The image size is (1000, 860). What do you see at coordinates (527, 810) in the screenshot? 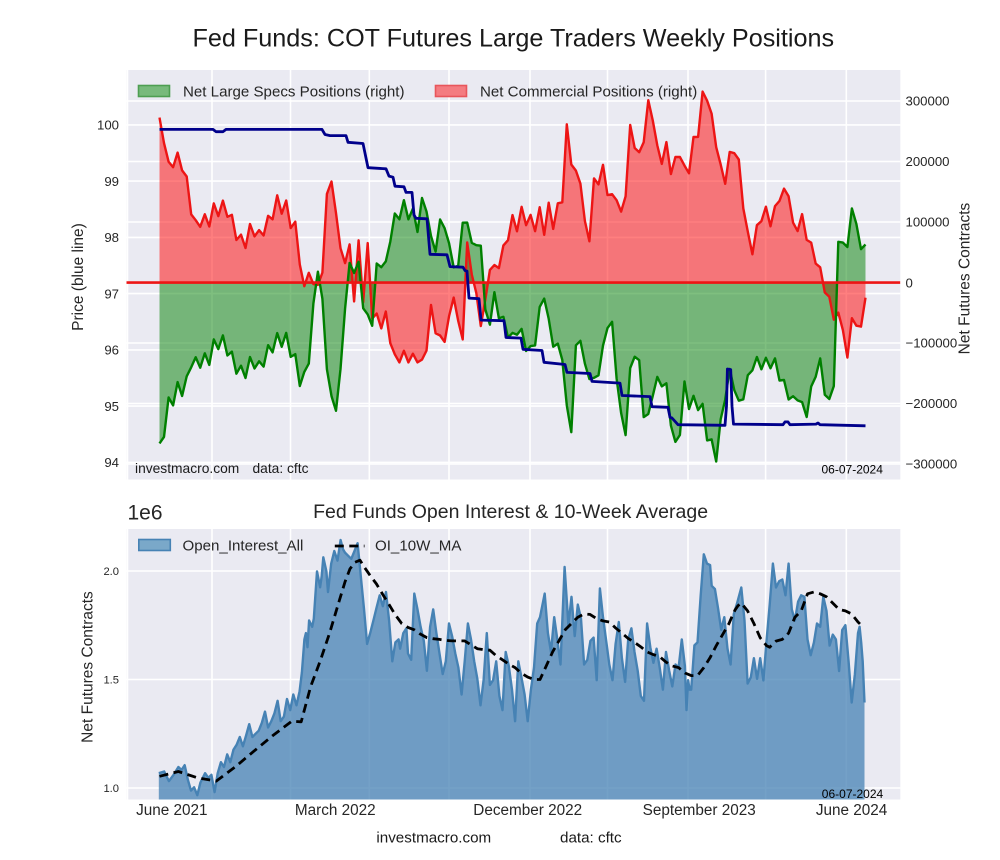
I see `svg-text: December 2022` at bounding box center [527, 810].